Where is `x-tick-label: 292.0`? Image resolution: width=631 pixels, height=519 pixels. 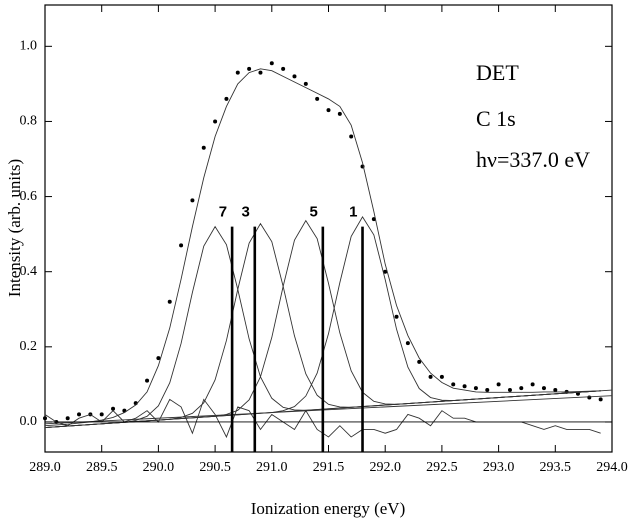
x-tick-label: 292.0 is located at coordinates (385, 467).